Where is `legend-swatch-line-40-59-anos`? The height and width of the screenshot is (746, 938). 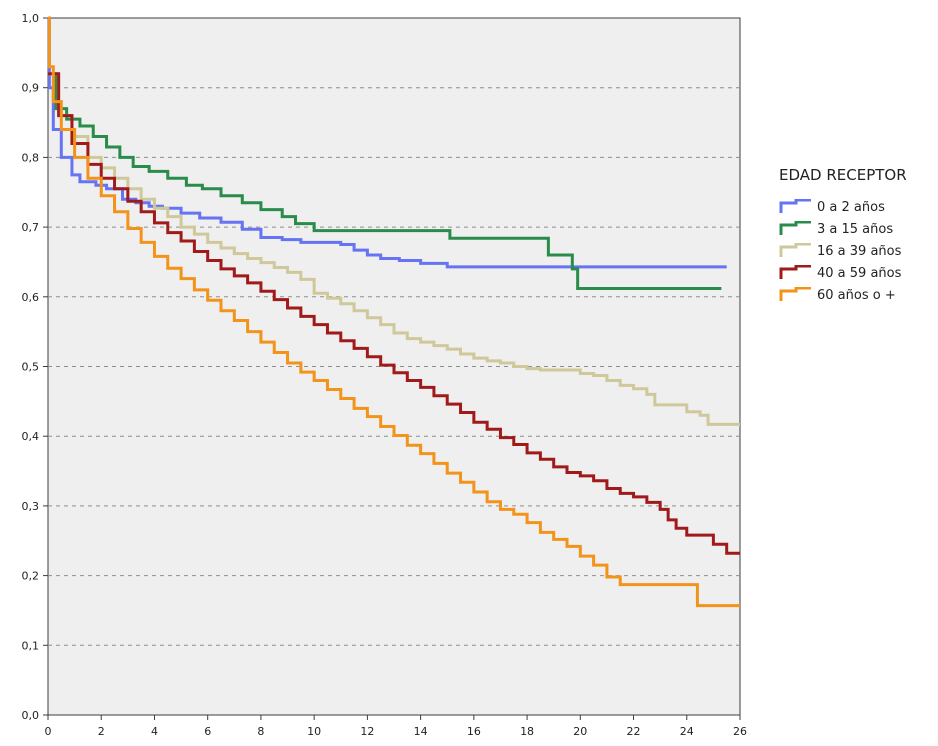
legend-swatch-line-40-59-anos is located at coordinates (795, 272).